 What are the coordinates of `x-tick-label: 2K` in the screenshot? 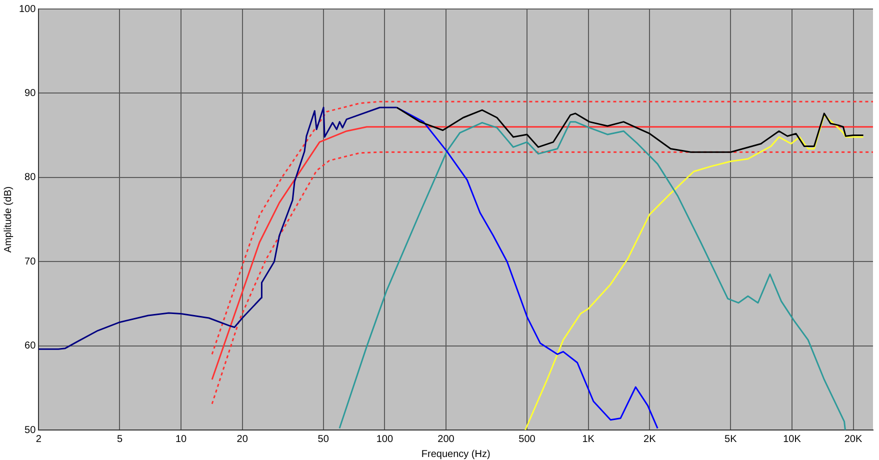 It's located at (650, 439).